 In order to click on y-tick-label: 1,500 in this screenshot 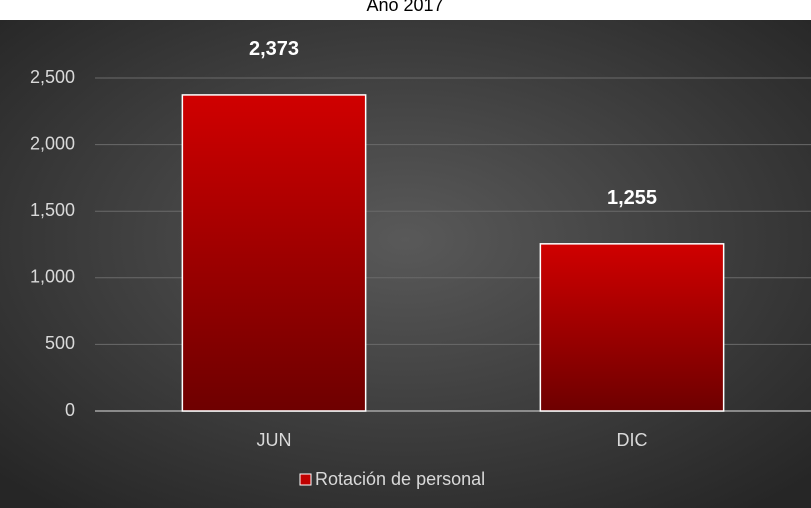, I will do `click(52, 210)`.